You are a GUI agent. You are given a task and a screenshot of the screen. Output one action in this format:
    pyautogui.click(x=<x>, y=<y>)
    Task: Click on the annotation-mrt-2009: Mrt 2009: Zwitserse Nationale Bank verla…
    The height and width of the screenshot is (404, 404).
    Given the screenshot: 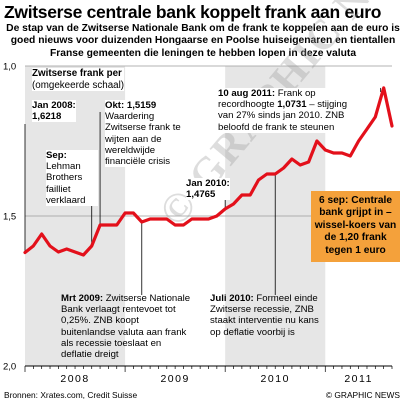 What is the action you would take?
    pyautogui.click(x=127, y=326)
    